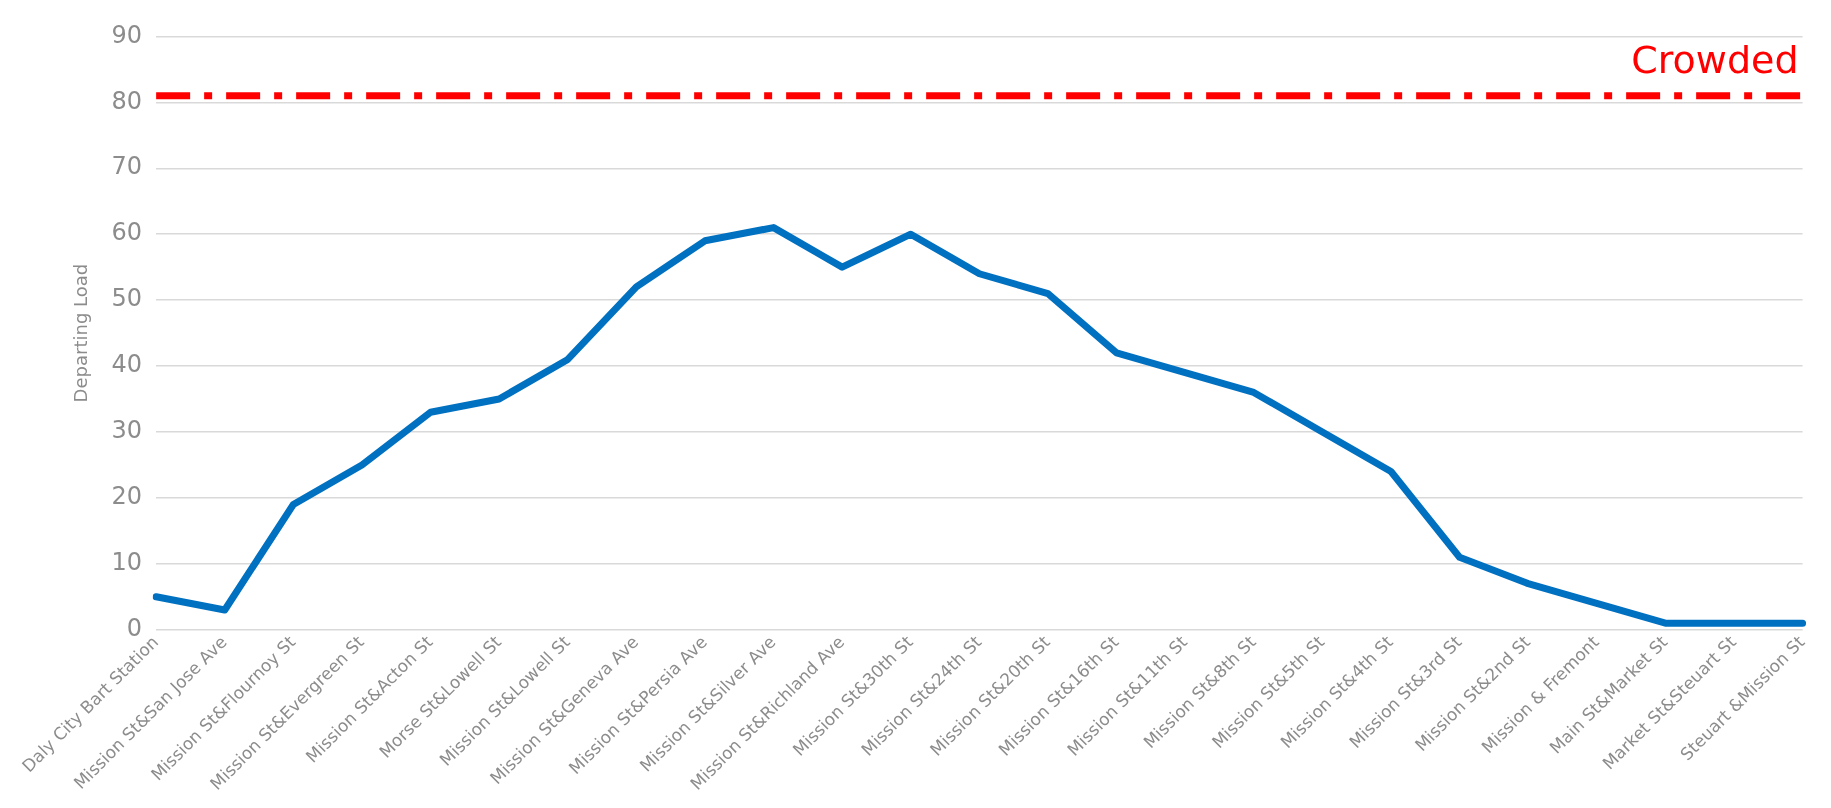 The height and width of the screenshot is (808, 1831). Describe the element at coordinates (127, 562) in the screenshot. I see `y-tick-label: 10` at that location.